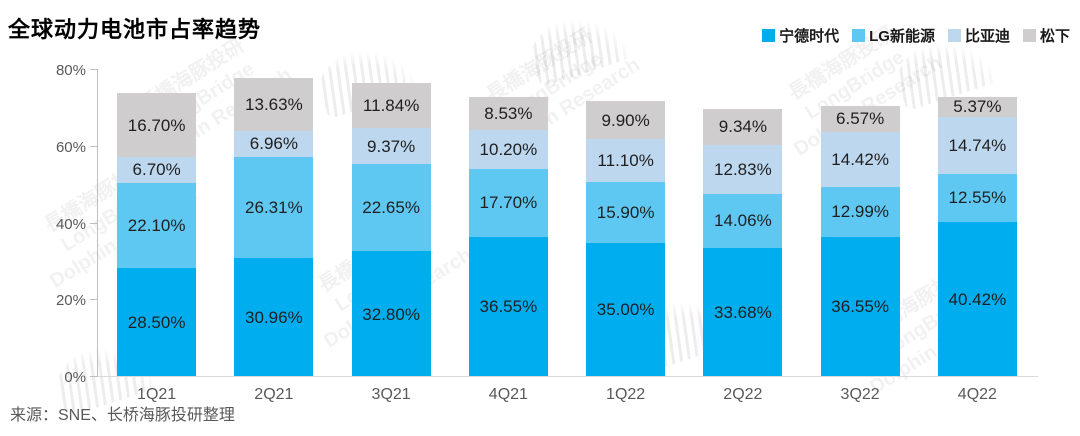  I want to click on bar-segment: 35.00%, so click(626, 309).